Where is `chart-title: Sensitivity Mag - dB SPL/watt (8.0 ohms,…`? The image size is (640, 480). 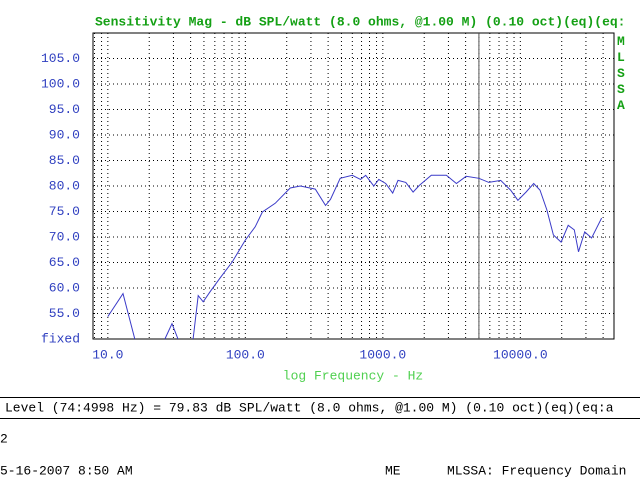
chart-title: Sensitivity Mag - dB SPL/watt (8.0 ohms,… is located at coordinates (360, 21).